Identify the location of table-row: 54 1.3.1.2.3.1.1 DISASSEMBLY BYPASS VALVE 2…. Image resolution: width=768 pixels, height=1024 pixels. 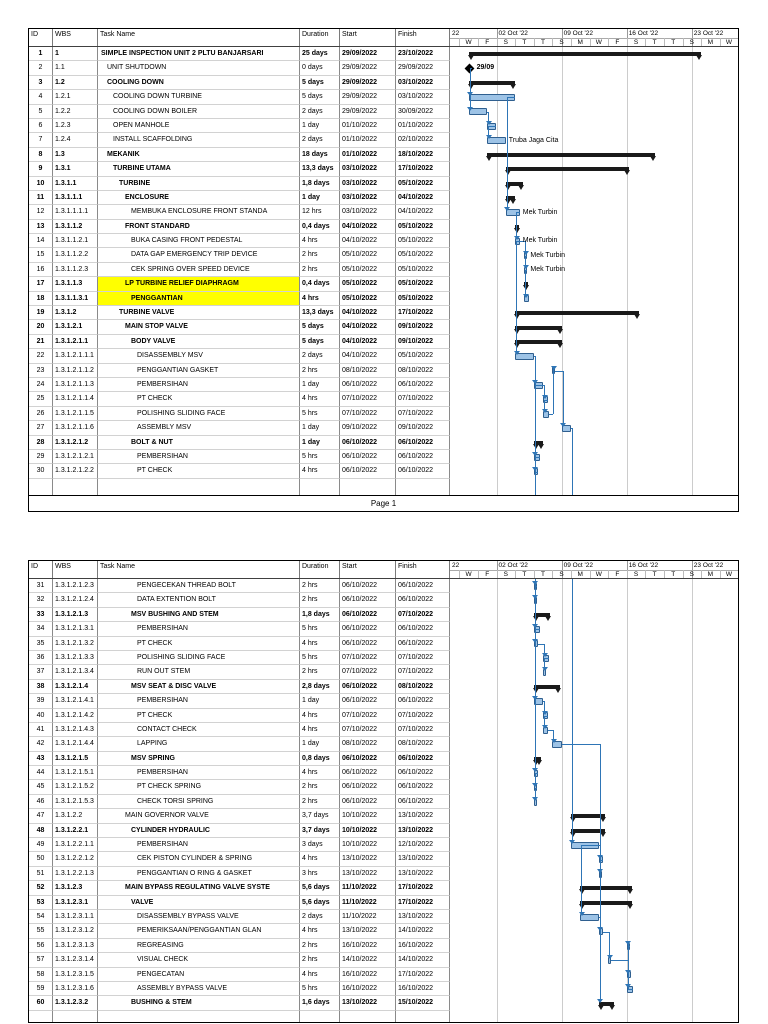
(383, 917).